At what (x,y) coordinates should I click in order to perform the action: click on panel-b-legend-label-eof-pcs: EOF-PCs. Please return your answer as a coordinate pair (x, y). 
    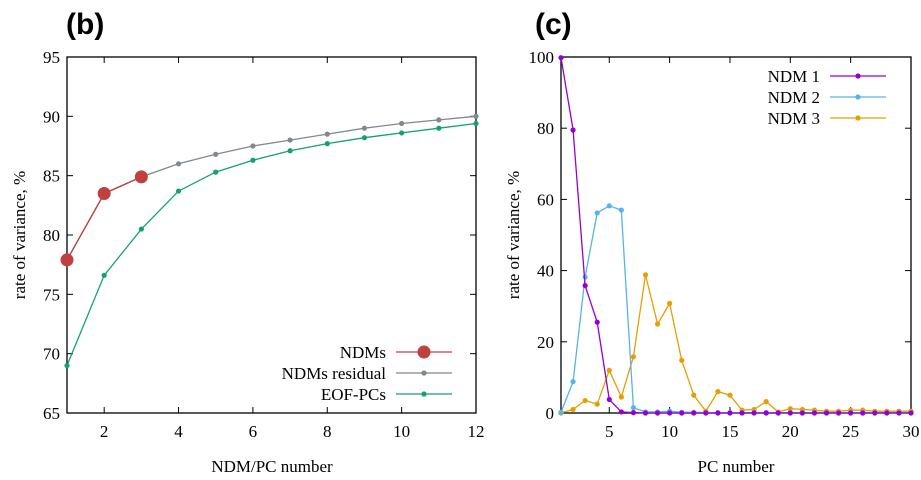
    Looking at the image, I should click on (353, 394).